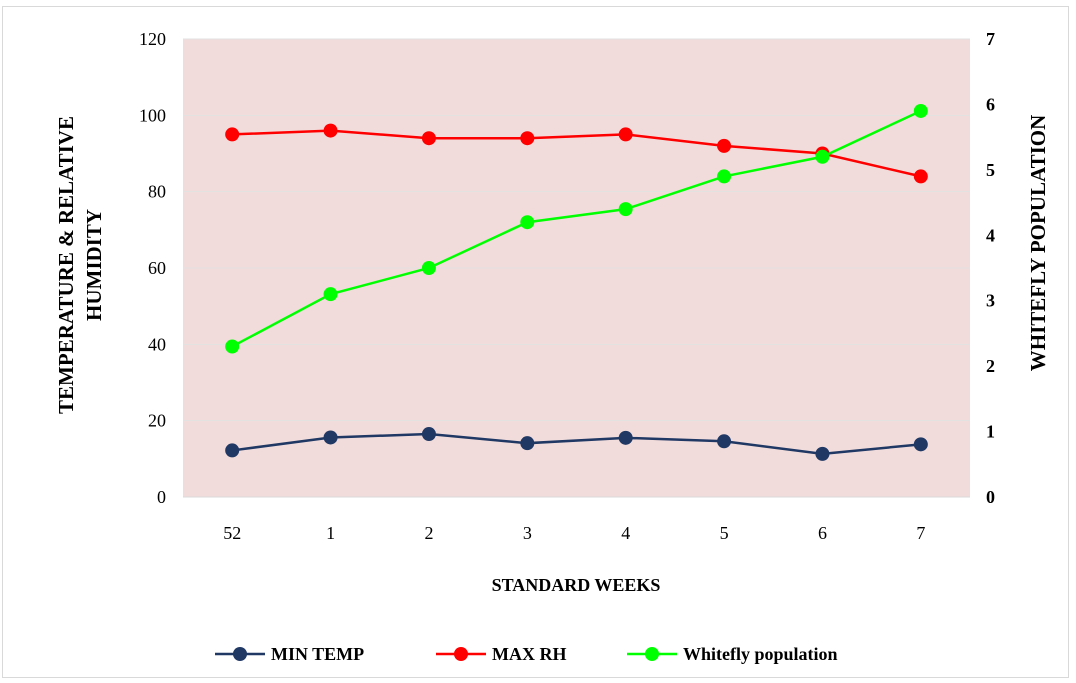 This screenshot has height=683, width=1076. I want to click on left-tick-label: 100, so click(152, 115).